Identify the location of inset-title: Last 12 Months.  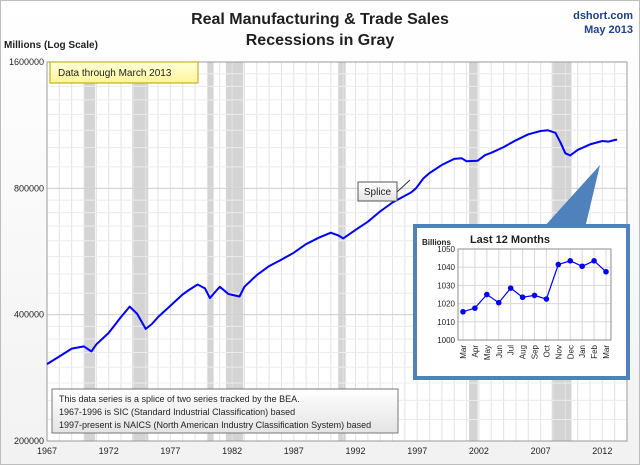
(510, 240).